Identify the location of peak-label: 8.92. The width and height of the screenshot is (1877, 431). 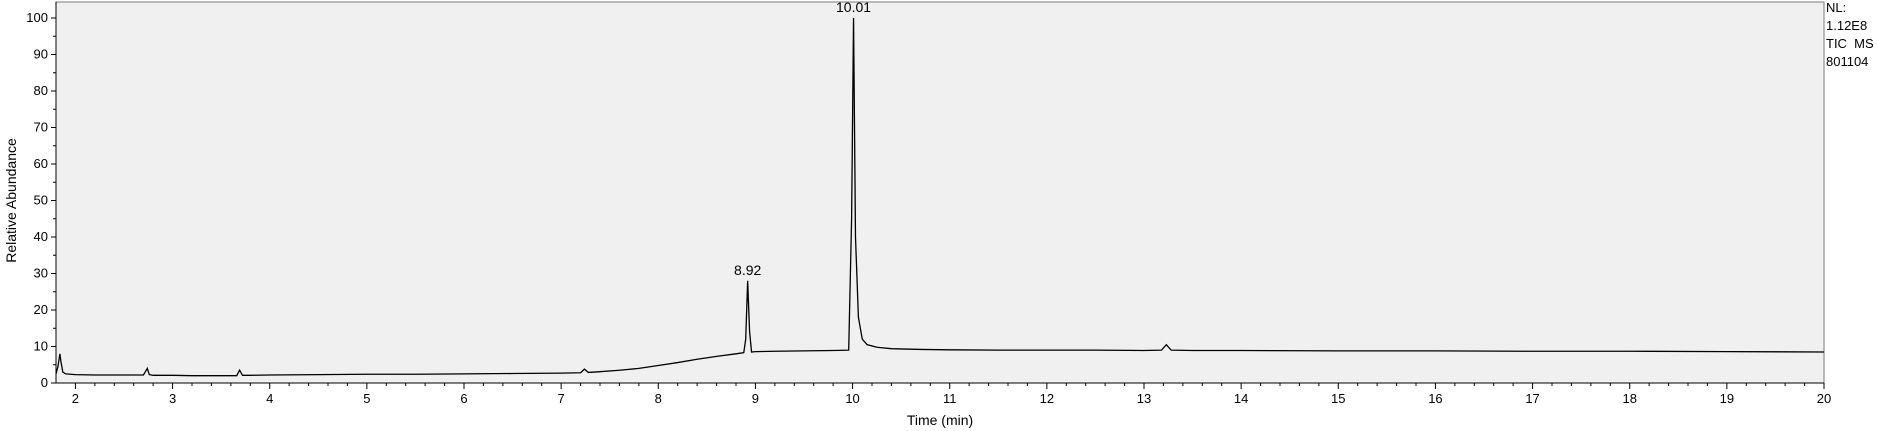
(747, 270).